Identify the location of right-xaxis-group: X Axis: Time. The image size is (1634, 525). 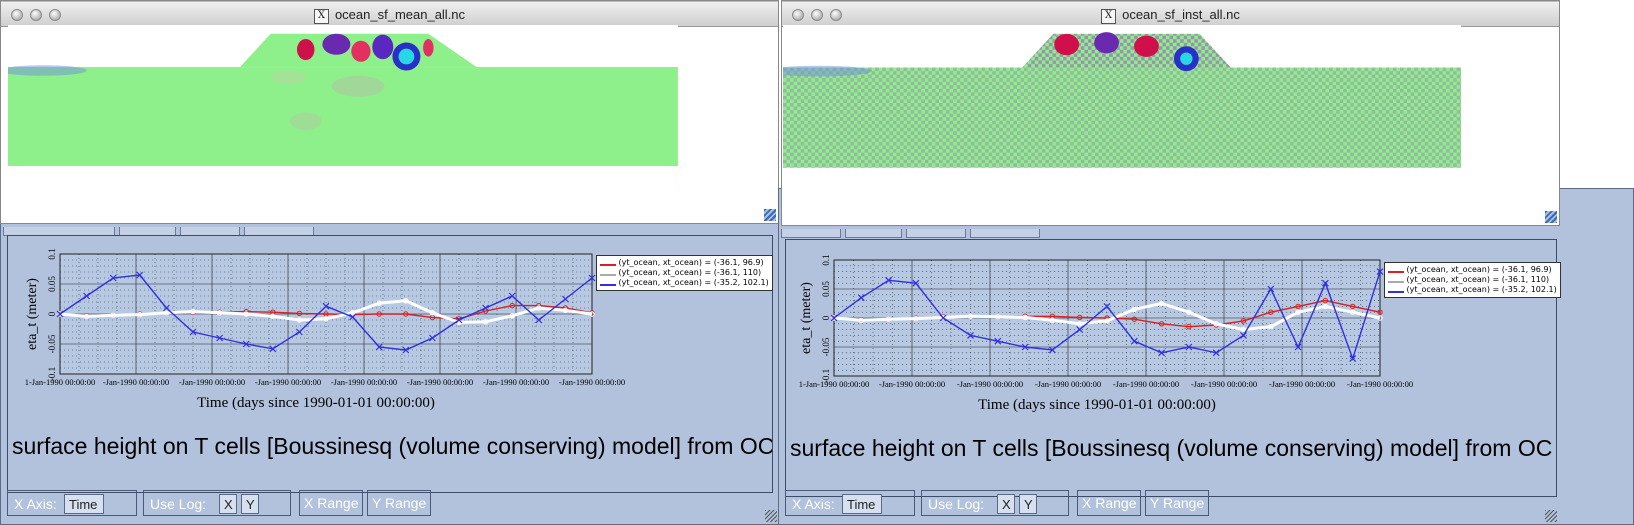
(850, 503).